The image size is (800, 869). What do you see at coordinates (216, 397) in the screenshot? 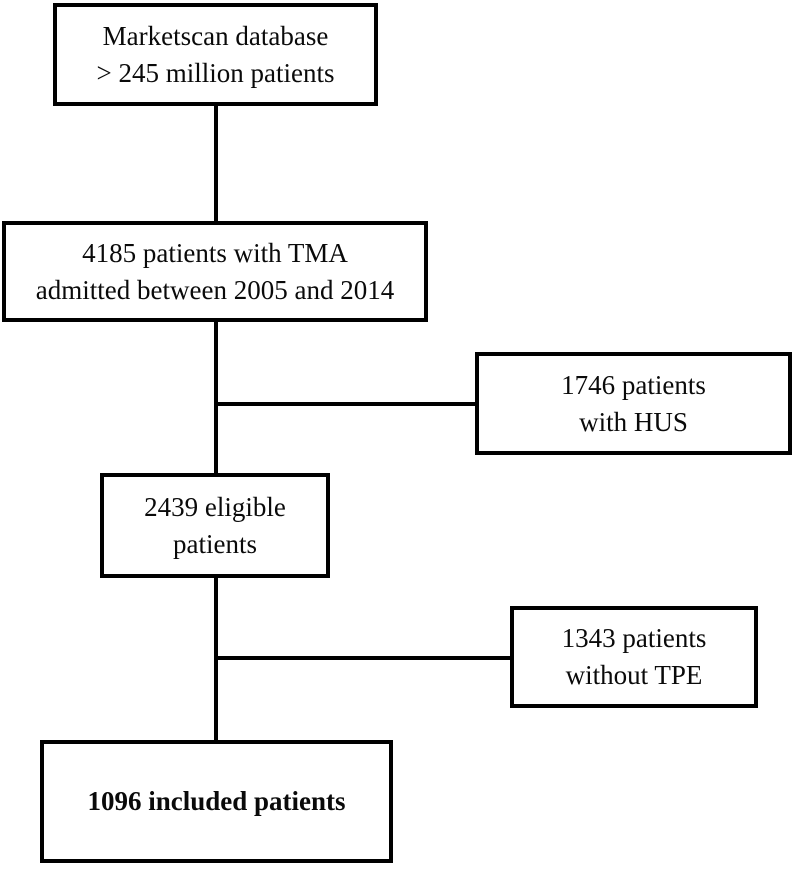
I see `connector-tma-to-eligible` at bounding box center [216, 397].